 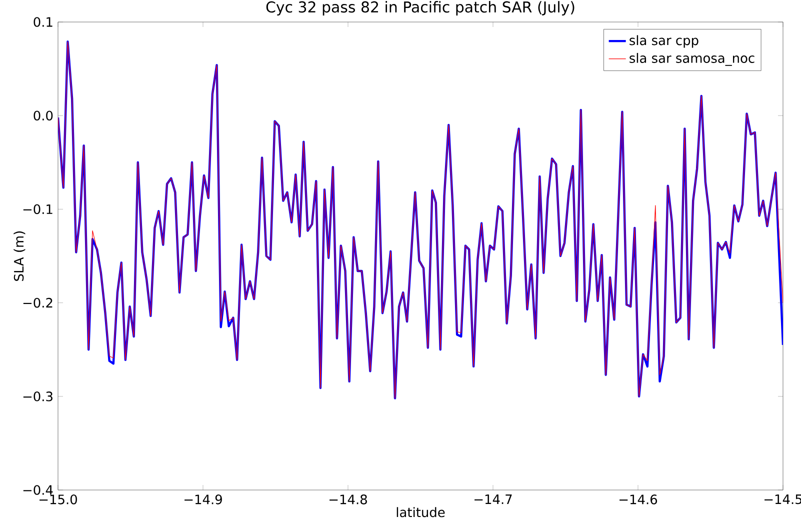 What do you see at coordinates (38, 490) in the screenshot?
I see `y-tick-label: −0.4` at bounding box center [38, 490].